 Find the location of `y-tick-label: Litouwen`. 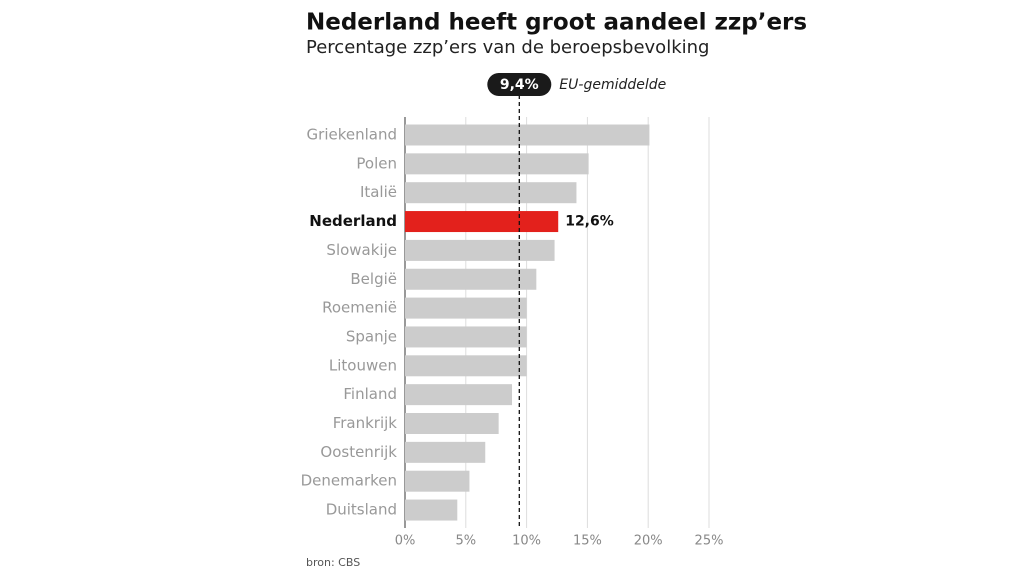

y-tick-label: Litouwen is located at coordinates (363, 365).